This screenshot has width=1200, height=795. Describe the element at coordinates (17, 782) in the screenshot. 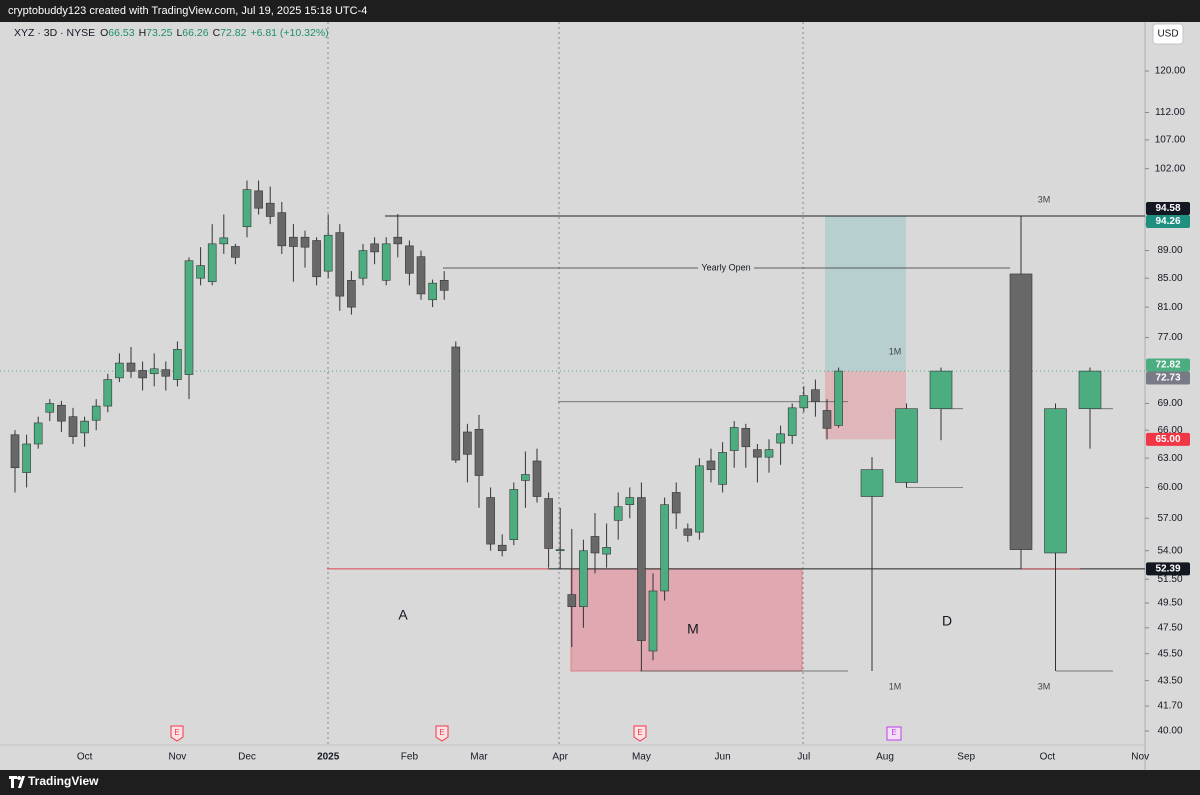

I see `logo` at that location.